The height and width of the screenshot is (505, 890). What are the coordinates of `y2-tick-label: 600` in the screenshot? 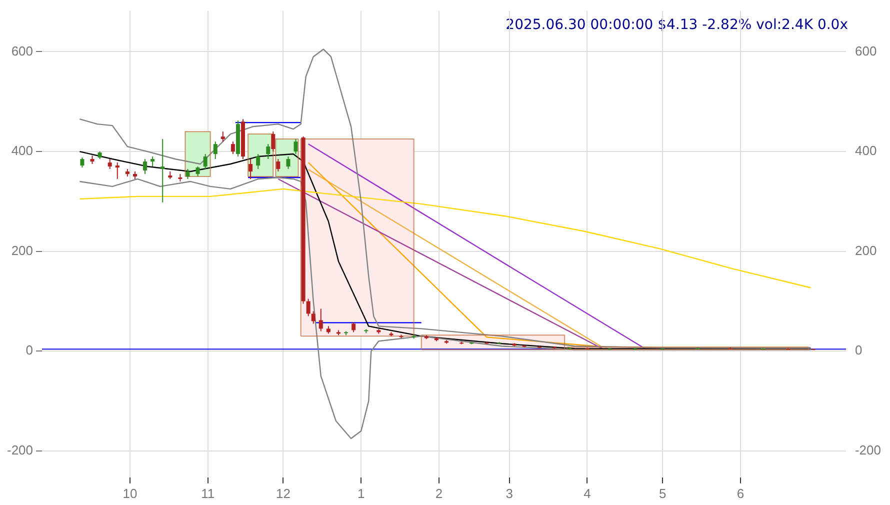 It's located at (865, 50).